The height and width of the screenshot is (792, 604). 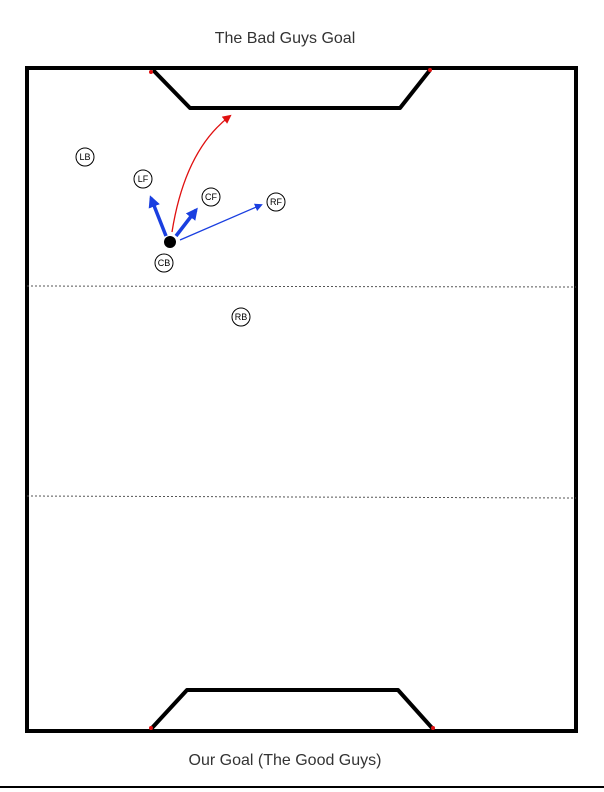 What do you see at coordinates (433, 728) in the screenshot?
I see `bottom-goal-post-right` at bounding box center [433, 728].